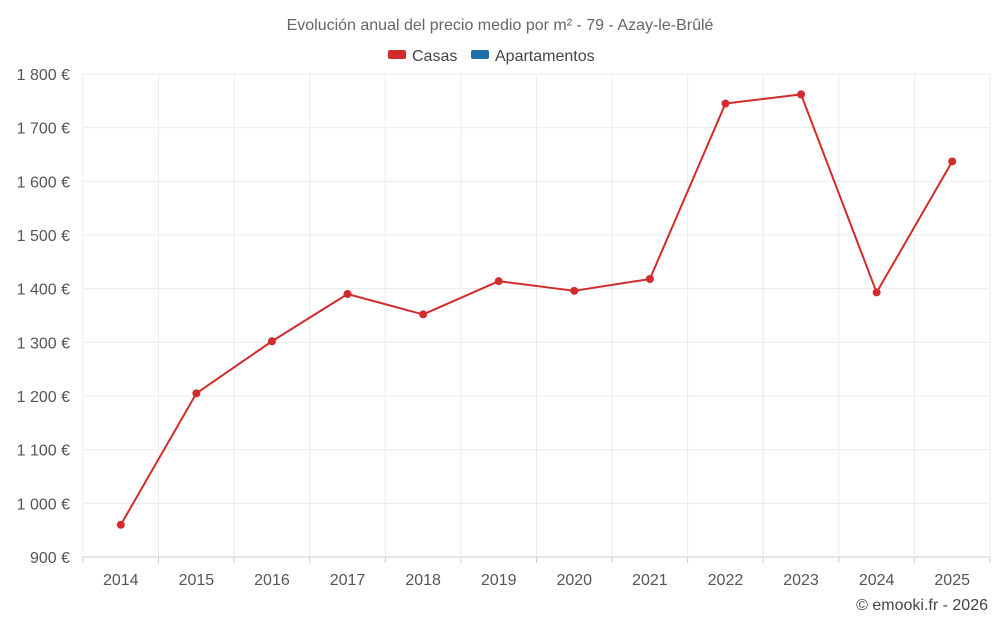 This screenshot has width=1000, height=625. What do you see at coordinates (43, 129) in the screenshot?
I see `y-tick-label: 1 700 €` at bounding box center [43, 129].